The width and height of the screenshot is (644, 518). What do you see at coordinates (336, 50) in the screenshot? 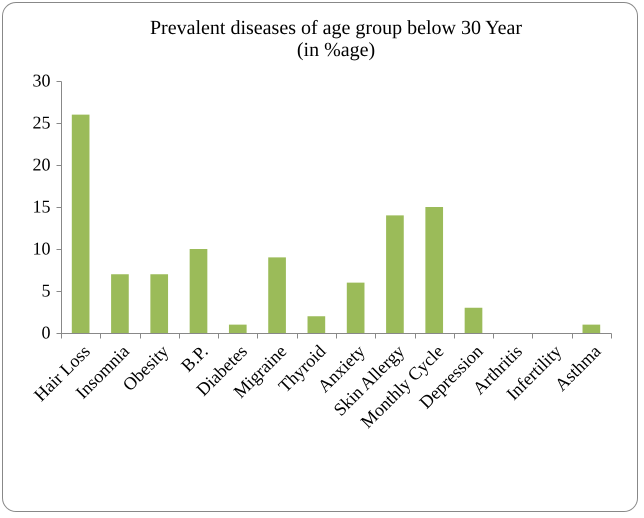
I see `chart-subtitle: (in %age)` at bounding box center [336, 50].